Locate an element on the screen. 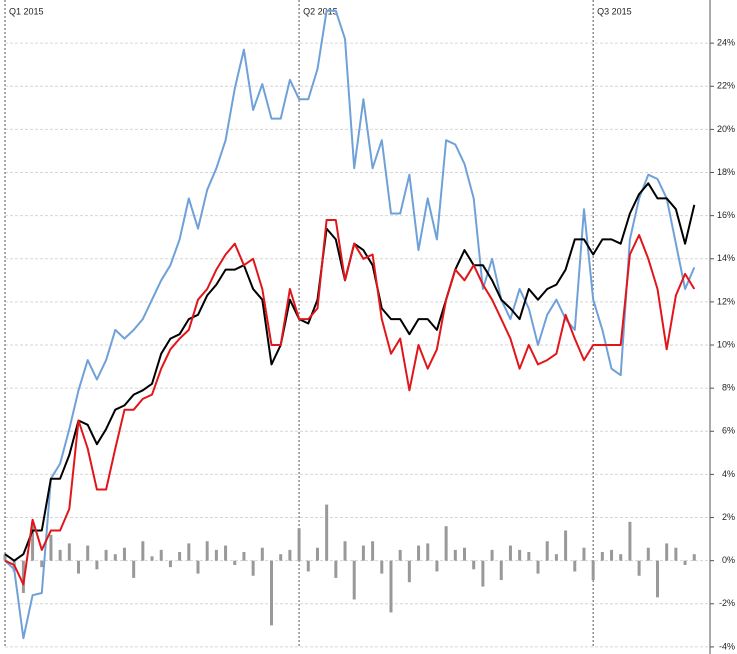 This screenshot has width=737, height=654. y-tick-label: 12% is located at coordinates (726, 301).